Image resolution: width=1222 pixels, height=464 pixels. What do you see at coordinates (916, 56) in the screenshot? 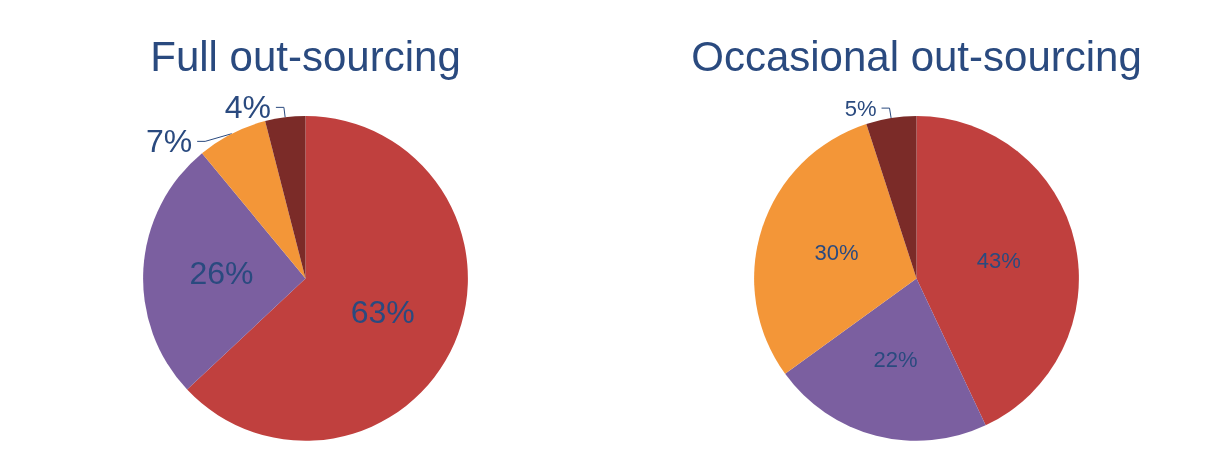
I see `chart-title: Occasional out-sourcing` at bounding box center [916, 56].